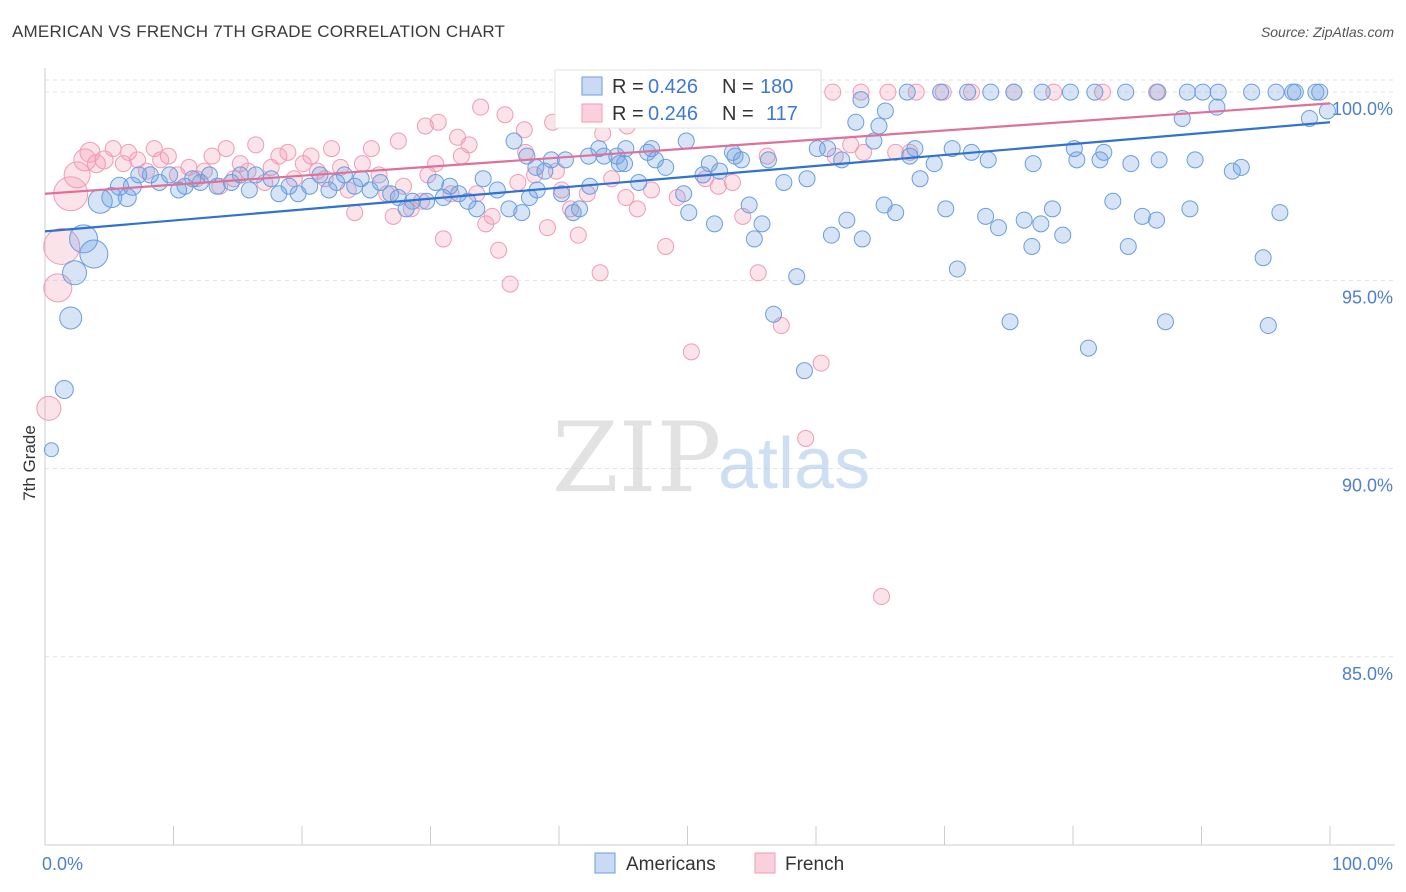 The width and height of the screenshot is (1406, 892). What do you see at coordinates (738, 87) in the screenshot?
I see `americans-n-label: N =` at bounding box center [738, 87].